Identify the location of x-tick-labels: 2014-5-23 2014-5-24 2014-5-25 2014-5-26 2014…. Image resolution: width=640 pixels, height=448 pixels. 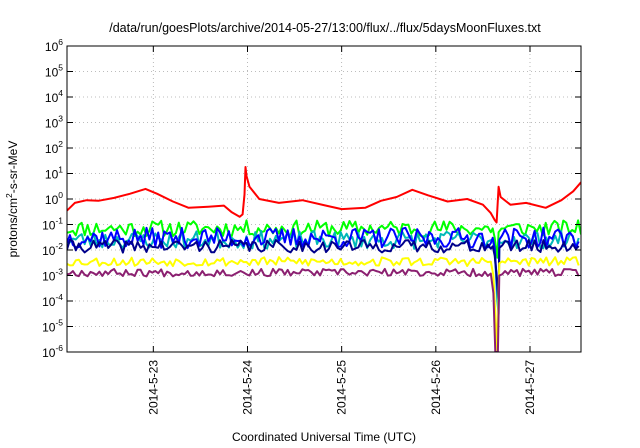
(341, 387).